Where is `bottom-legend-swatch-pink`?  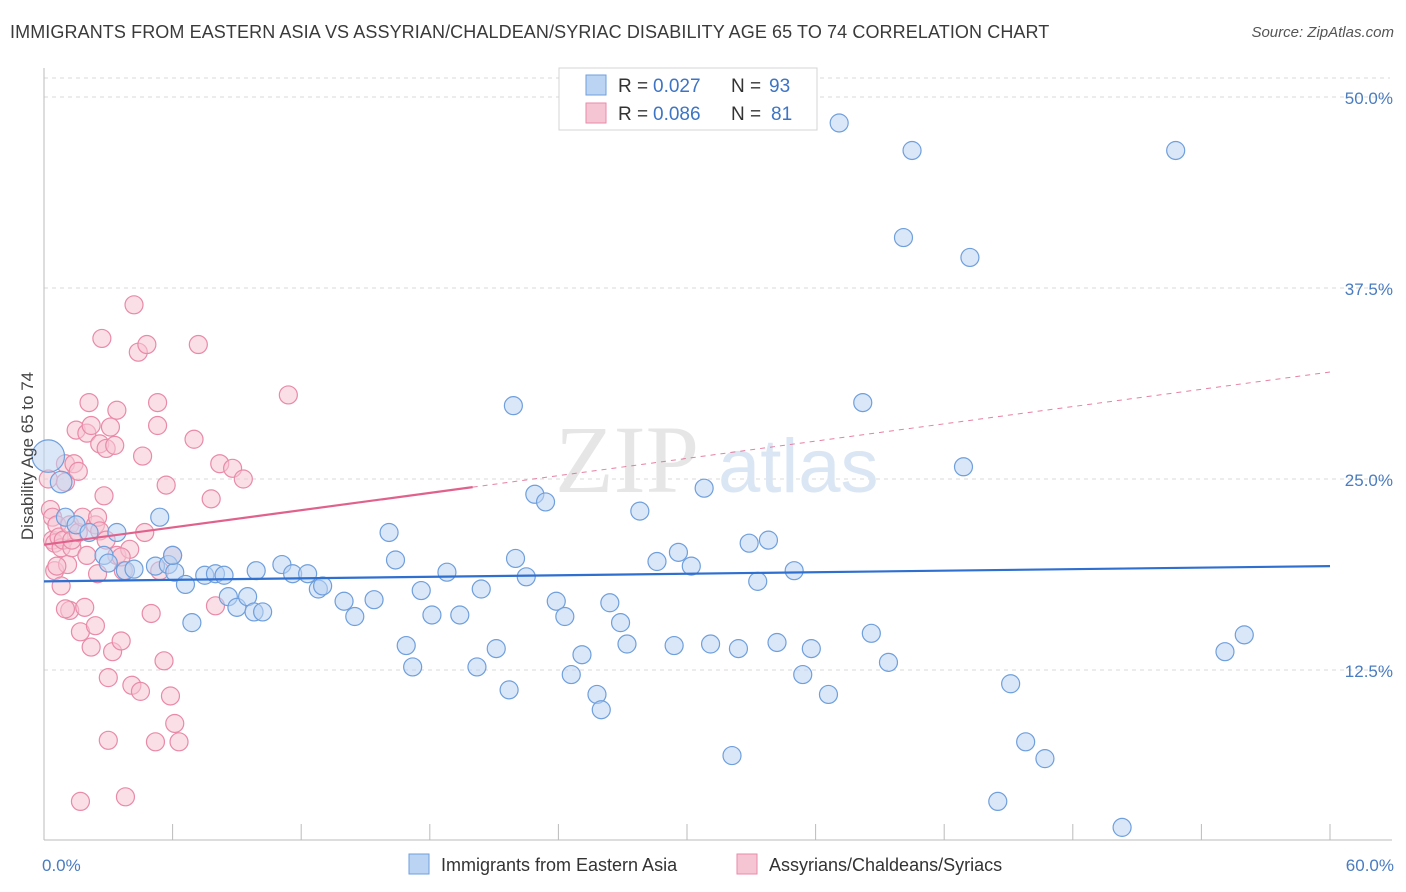 bottom-legend-swatch-pink is located at coordinates (747, 864).